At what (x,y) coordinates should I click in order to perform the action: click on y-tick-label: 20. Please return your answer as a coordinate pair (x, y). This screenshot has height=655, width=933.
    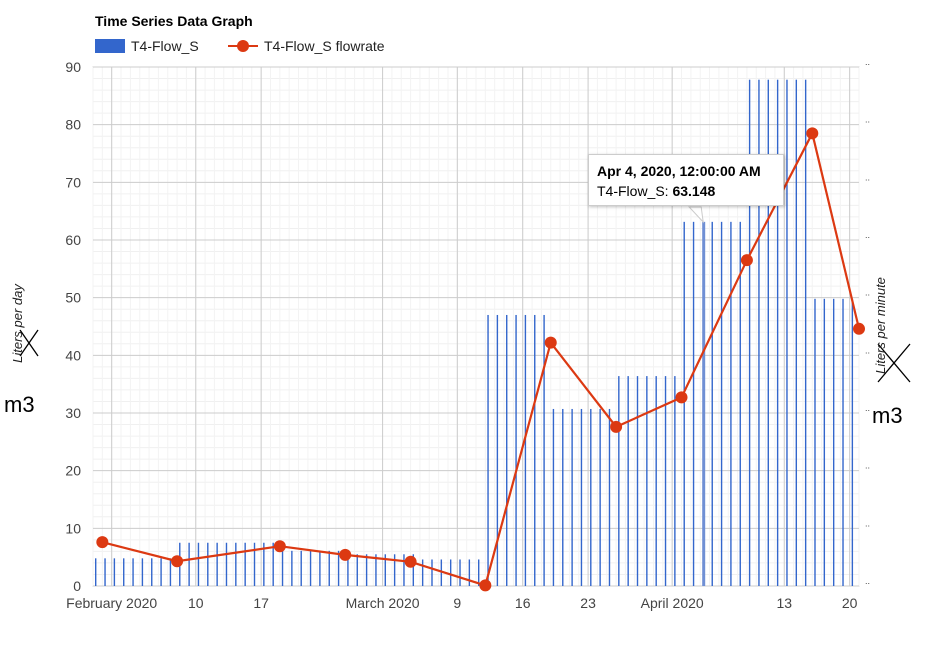
    Looking at the image, I should click on (73, 471).